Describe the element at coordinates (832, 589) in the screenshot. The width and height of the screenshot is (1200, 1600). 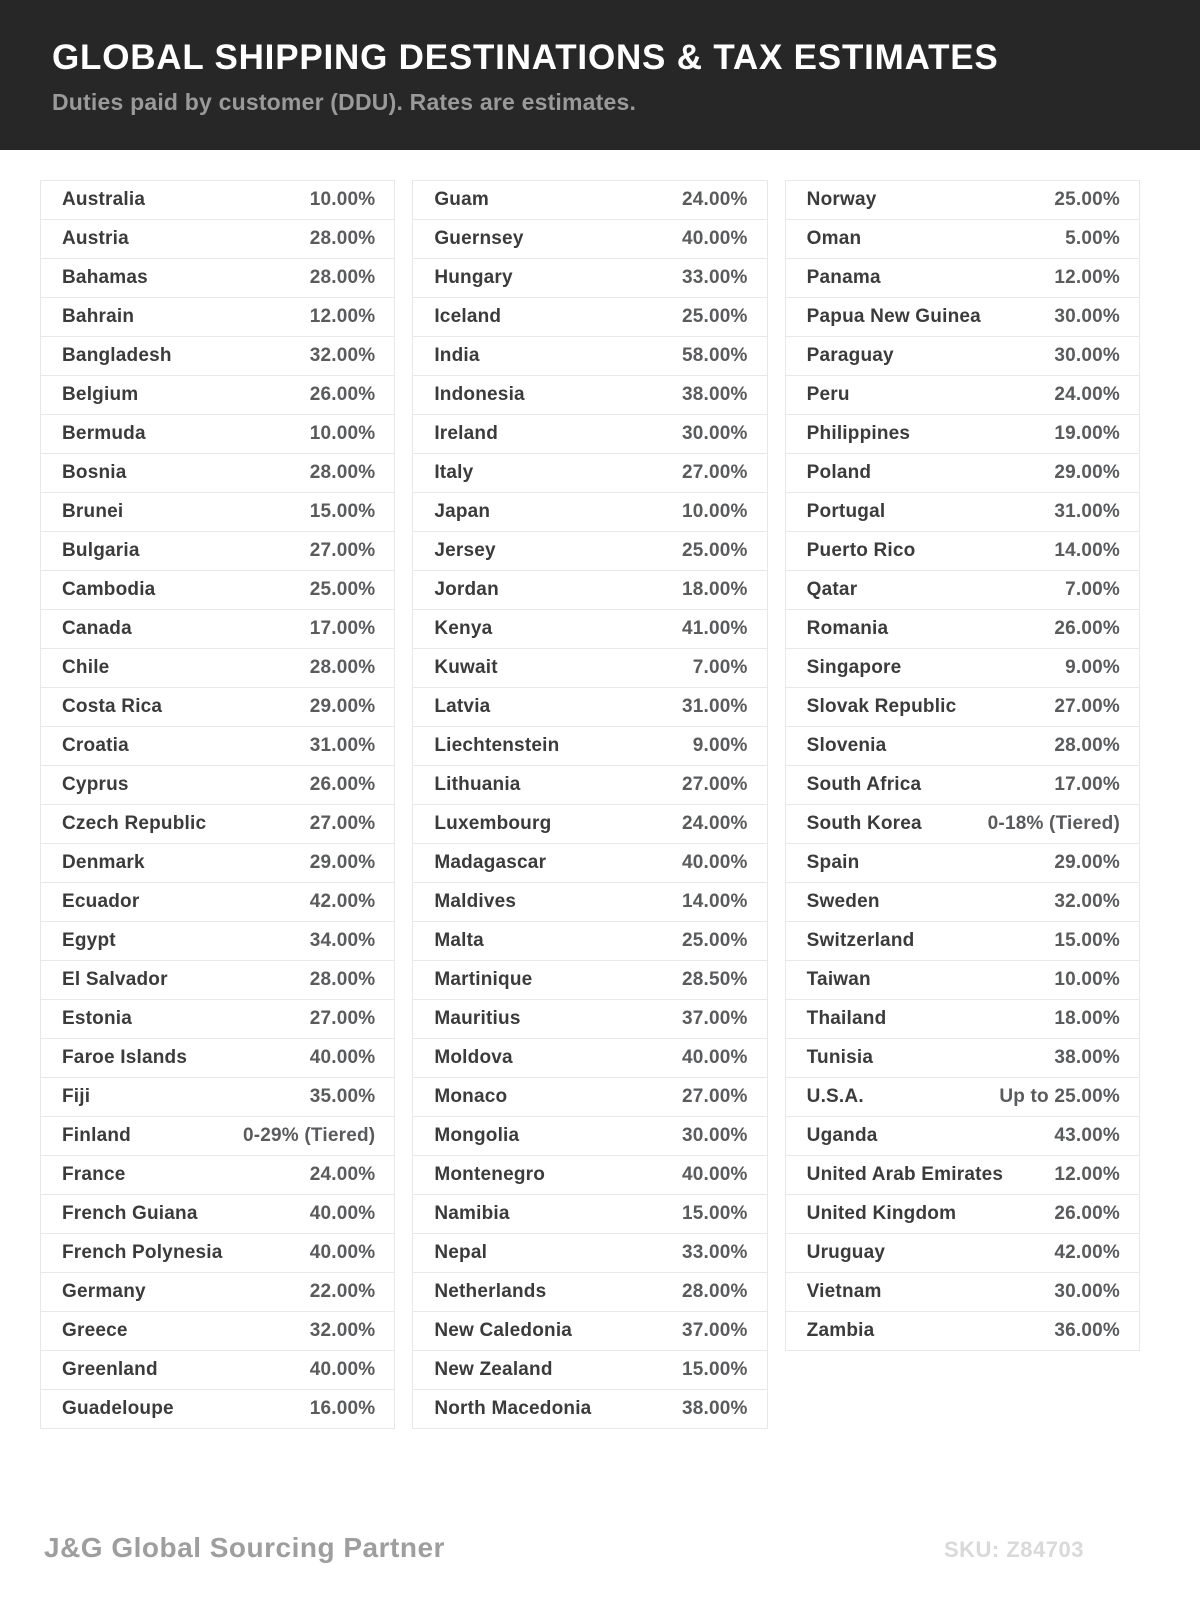
I see `country-name: Qatar` at that location.